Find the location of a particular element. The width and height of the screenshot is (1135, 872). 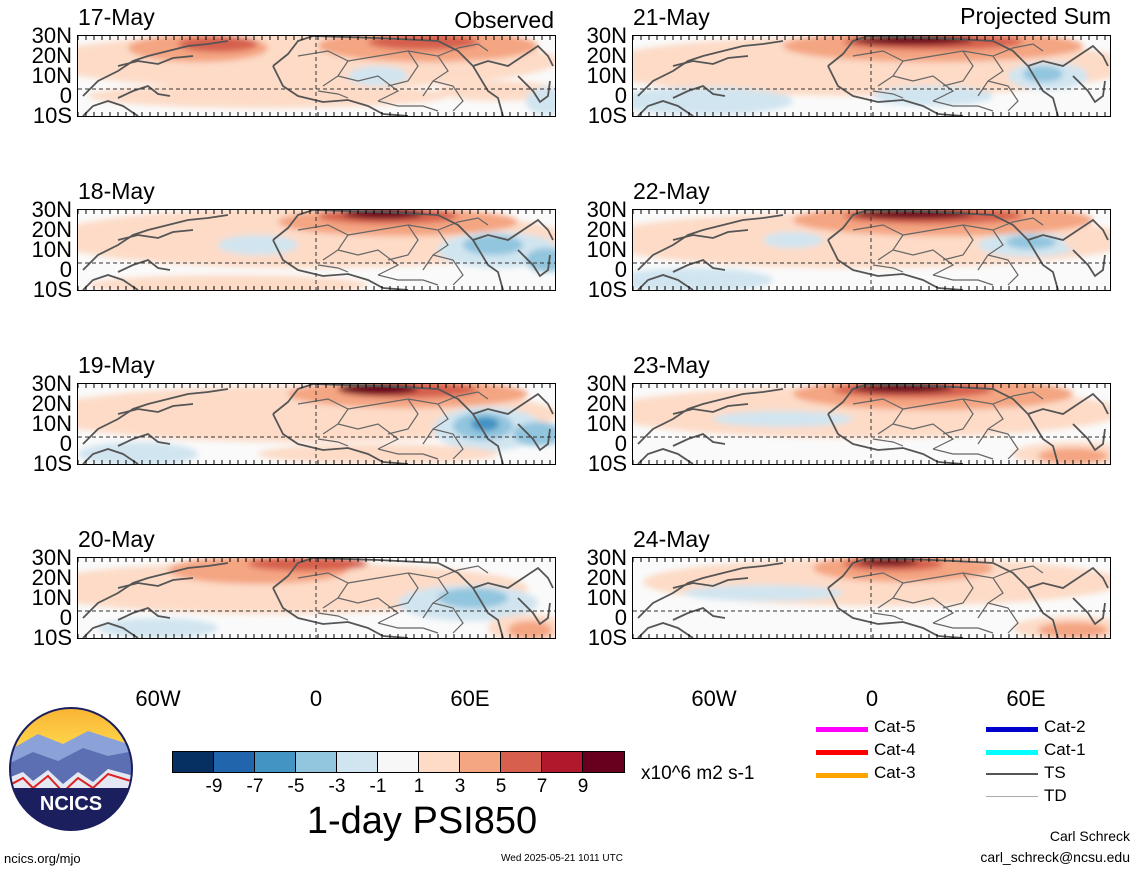

colorbar-tick-label: -9 is located at coordinates (214, 786).